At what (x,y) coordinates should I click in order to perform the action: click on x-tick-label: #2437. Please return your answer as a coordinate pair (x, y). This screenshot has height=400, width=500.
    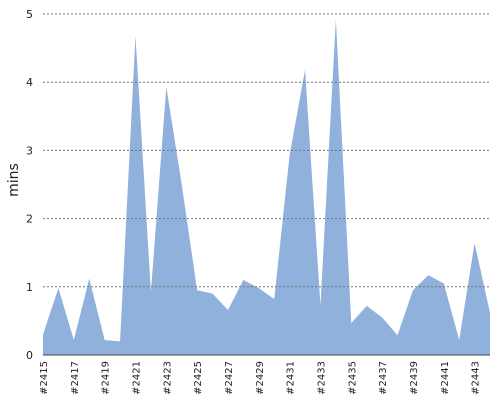
    Looking at the image, I should click on (383, 378).